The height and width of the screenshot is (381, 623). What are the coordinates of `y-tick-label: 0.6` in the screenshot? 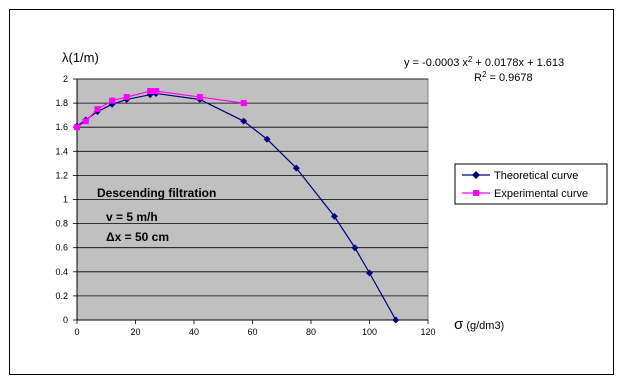 It's located at (61, 248).